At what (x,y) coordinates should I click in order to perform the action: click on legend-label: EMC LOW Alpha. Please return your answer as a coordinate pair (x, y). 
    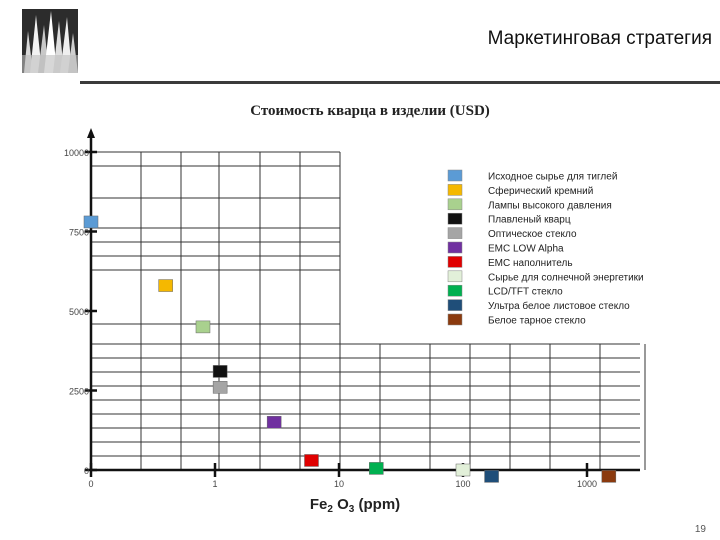
    Looking at the image, I should click on (526, 249).